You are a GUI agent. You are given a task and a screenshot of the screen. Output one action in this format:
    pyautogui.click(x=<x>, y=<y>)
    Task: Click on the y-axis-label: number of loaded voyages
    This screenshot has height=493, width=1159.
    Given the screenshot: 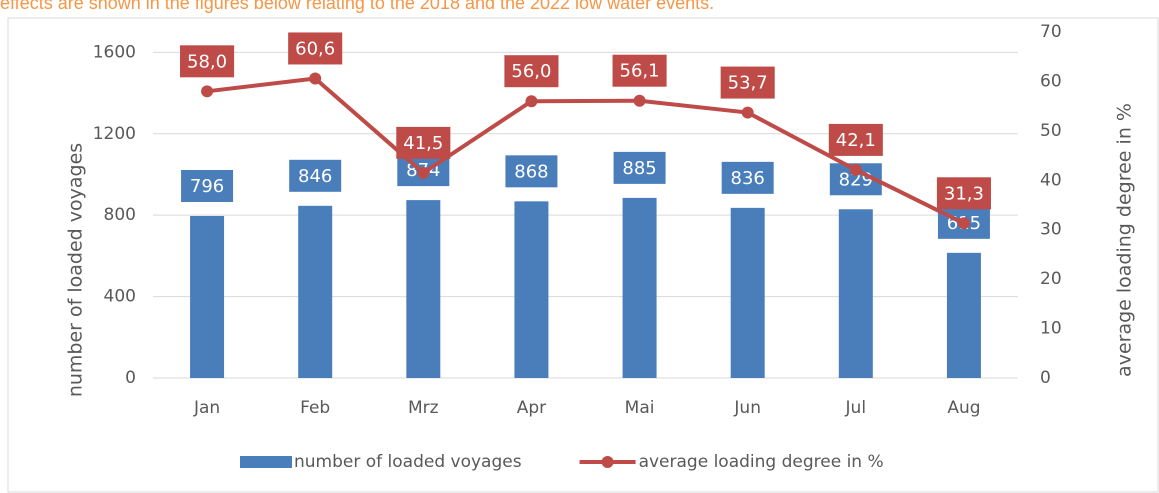 What is the action you would take?
    pyautogui.click(x=76, y=270)
    